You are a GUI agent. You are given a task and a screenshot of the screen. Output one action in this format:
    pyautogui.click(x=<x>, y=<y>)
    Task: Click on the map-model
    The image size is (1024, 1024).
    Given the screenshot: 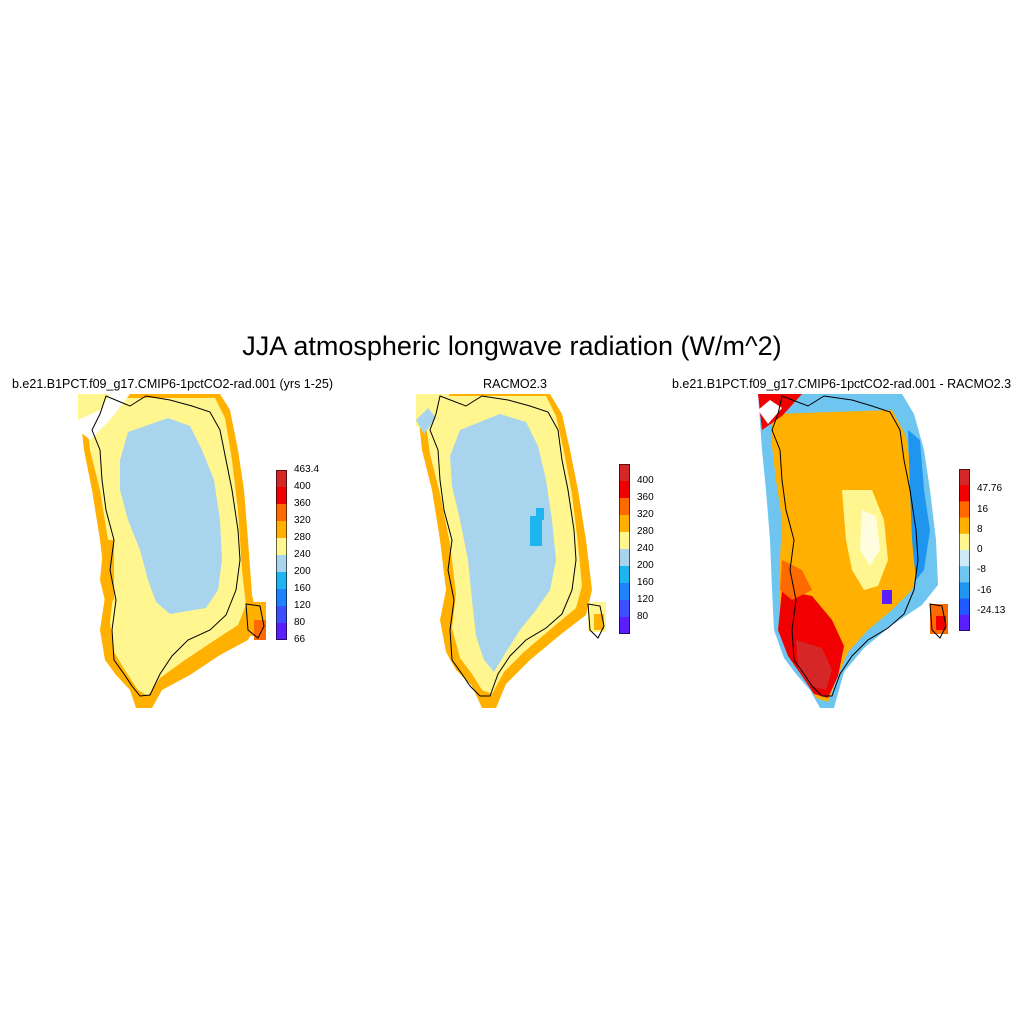 What is the action you would take?
    pyautogui.click(x=172, y=551)
    